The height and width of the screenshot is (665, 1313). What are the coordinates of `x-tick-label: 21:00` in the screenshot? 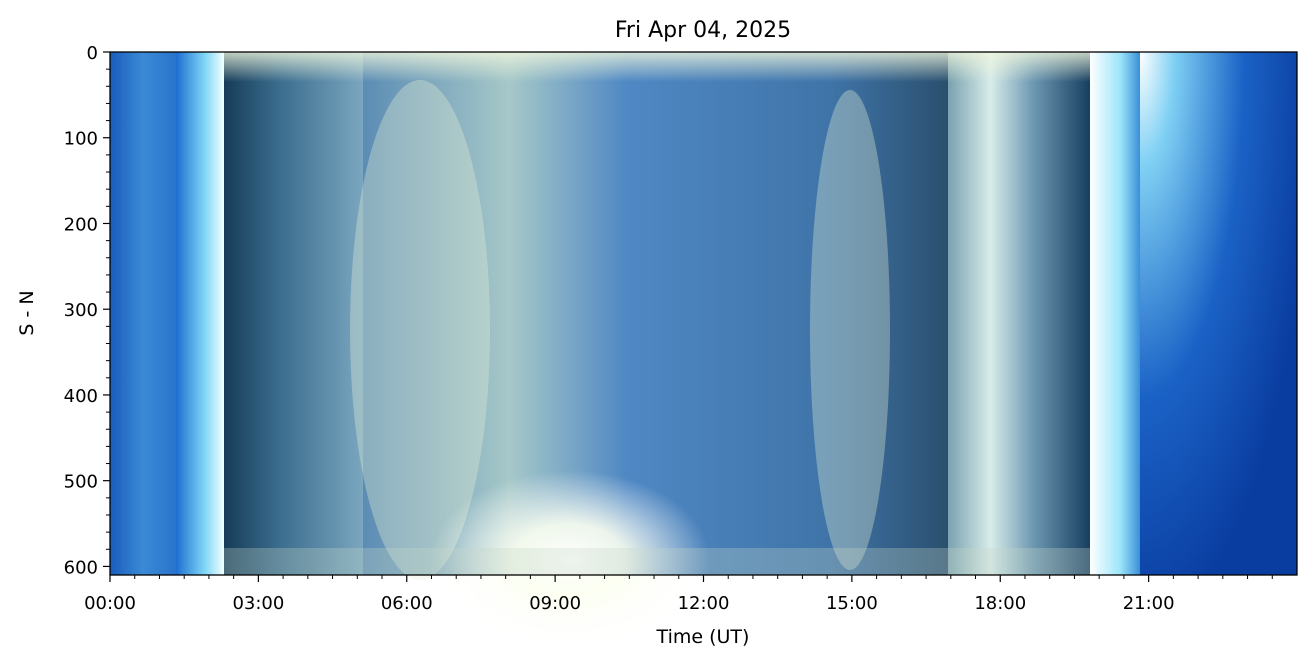 It's located at (1149, 603).